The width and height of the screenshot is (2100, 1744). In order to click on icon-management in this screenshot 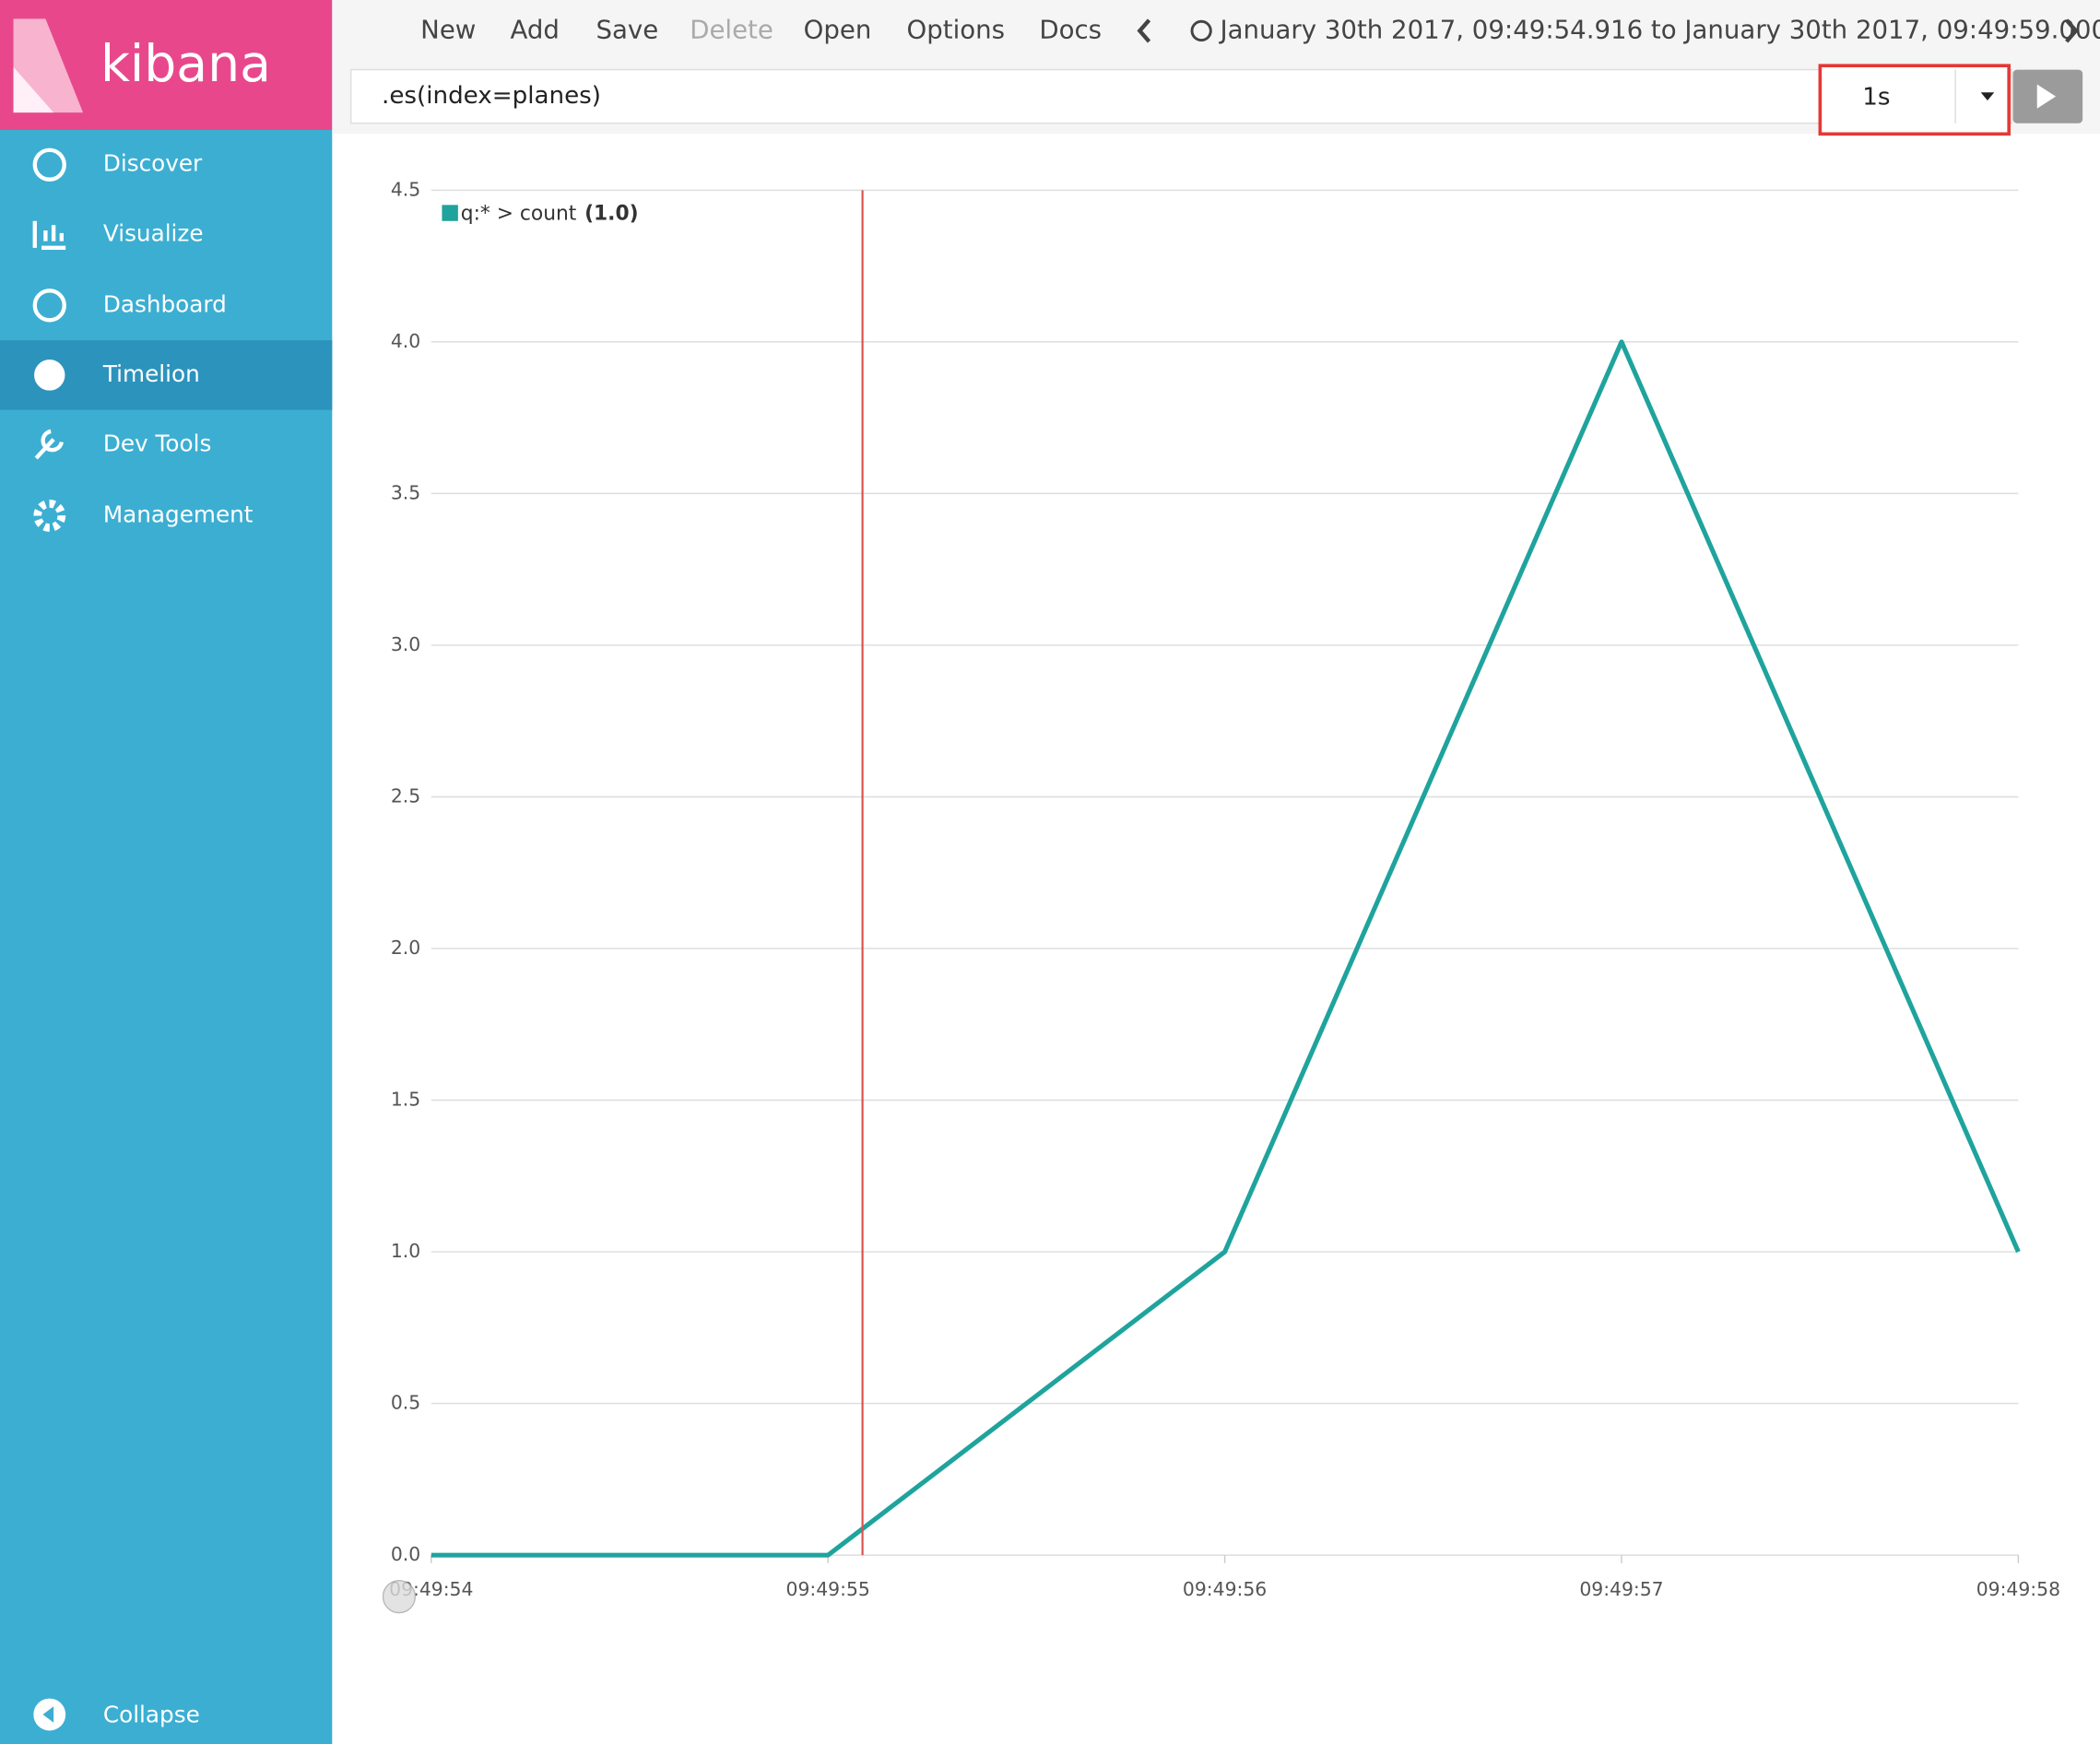, I will do `click(50, 516)`.